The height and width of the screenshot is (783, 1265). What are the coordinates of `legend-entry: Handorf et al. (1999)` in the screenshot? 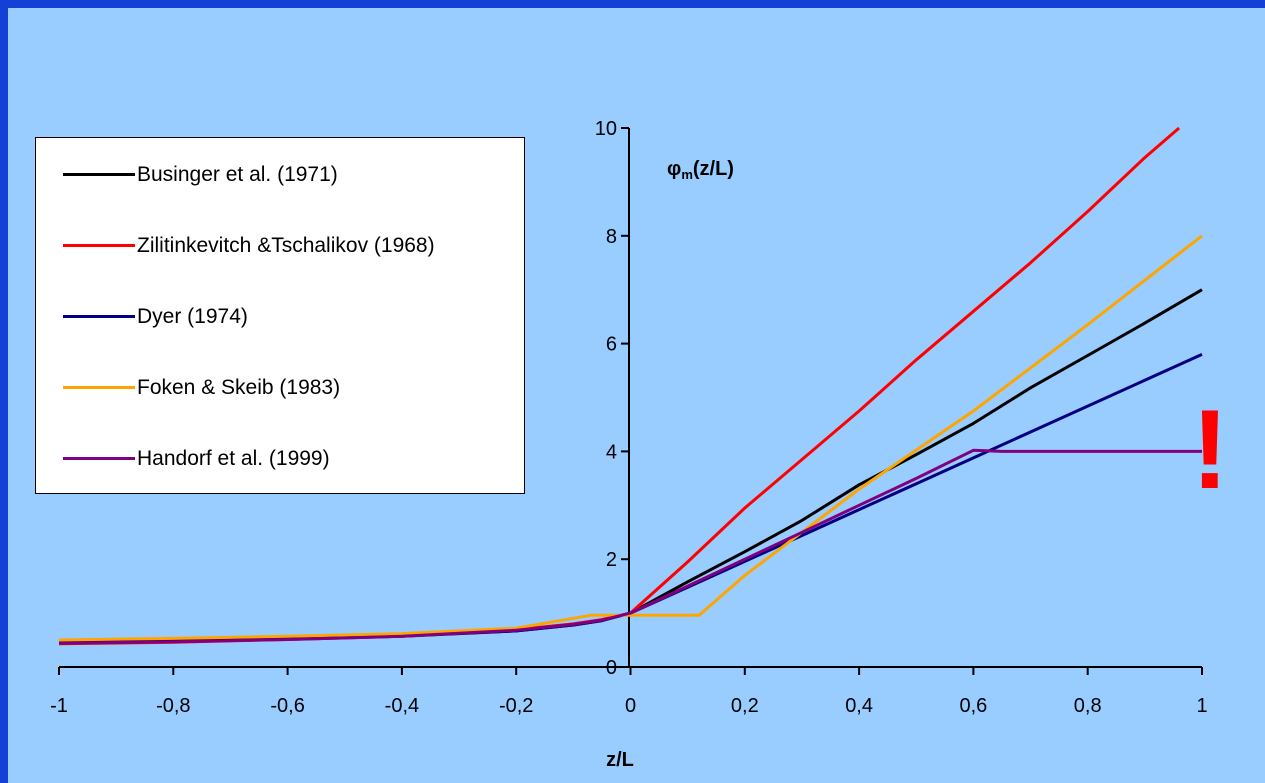 It's located at (280, 458).